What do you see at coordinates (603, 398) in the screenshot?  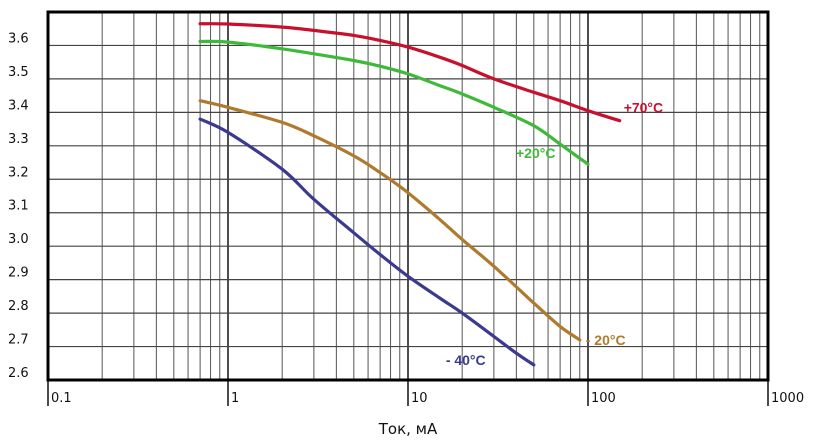 I see `x-tick-label: 100` at bounding box center [603, 398].